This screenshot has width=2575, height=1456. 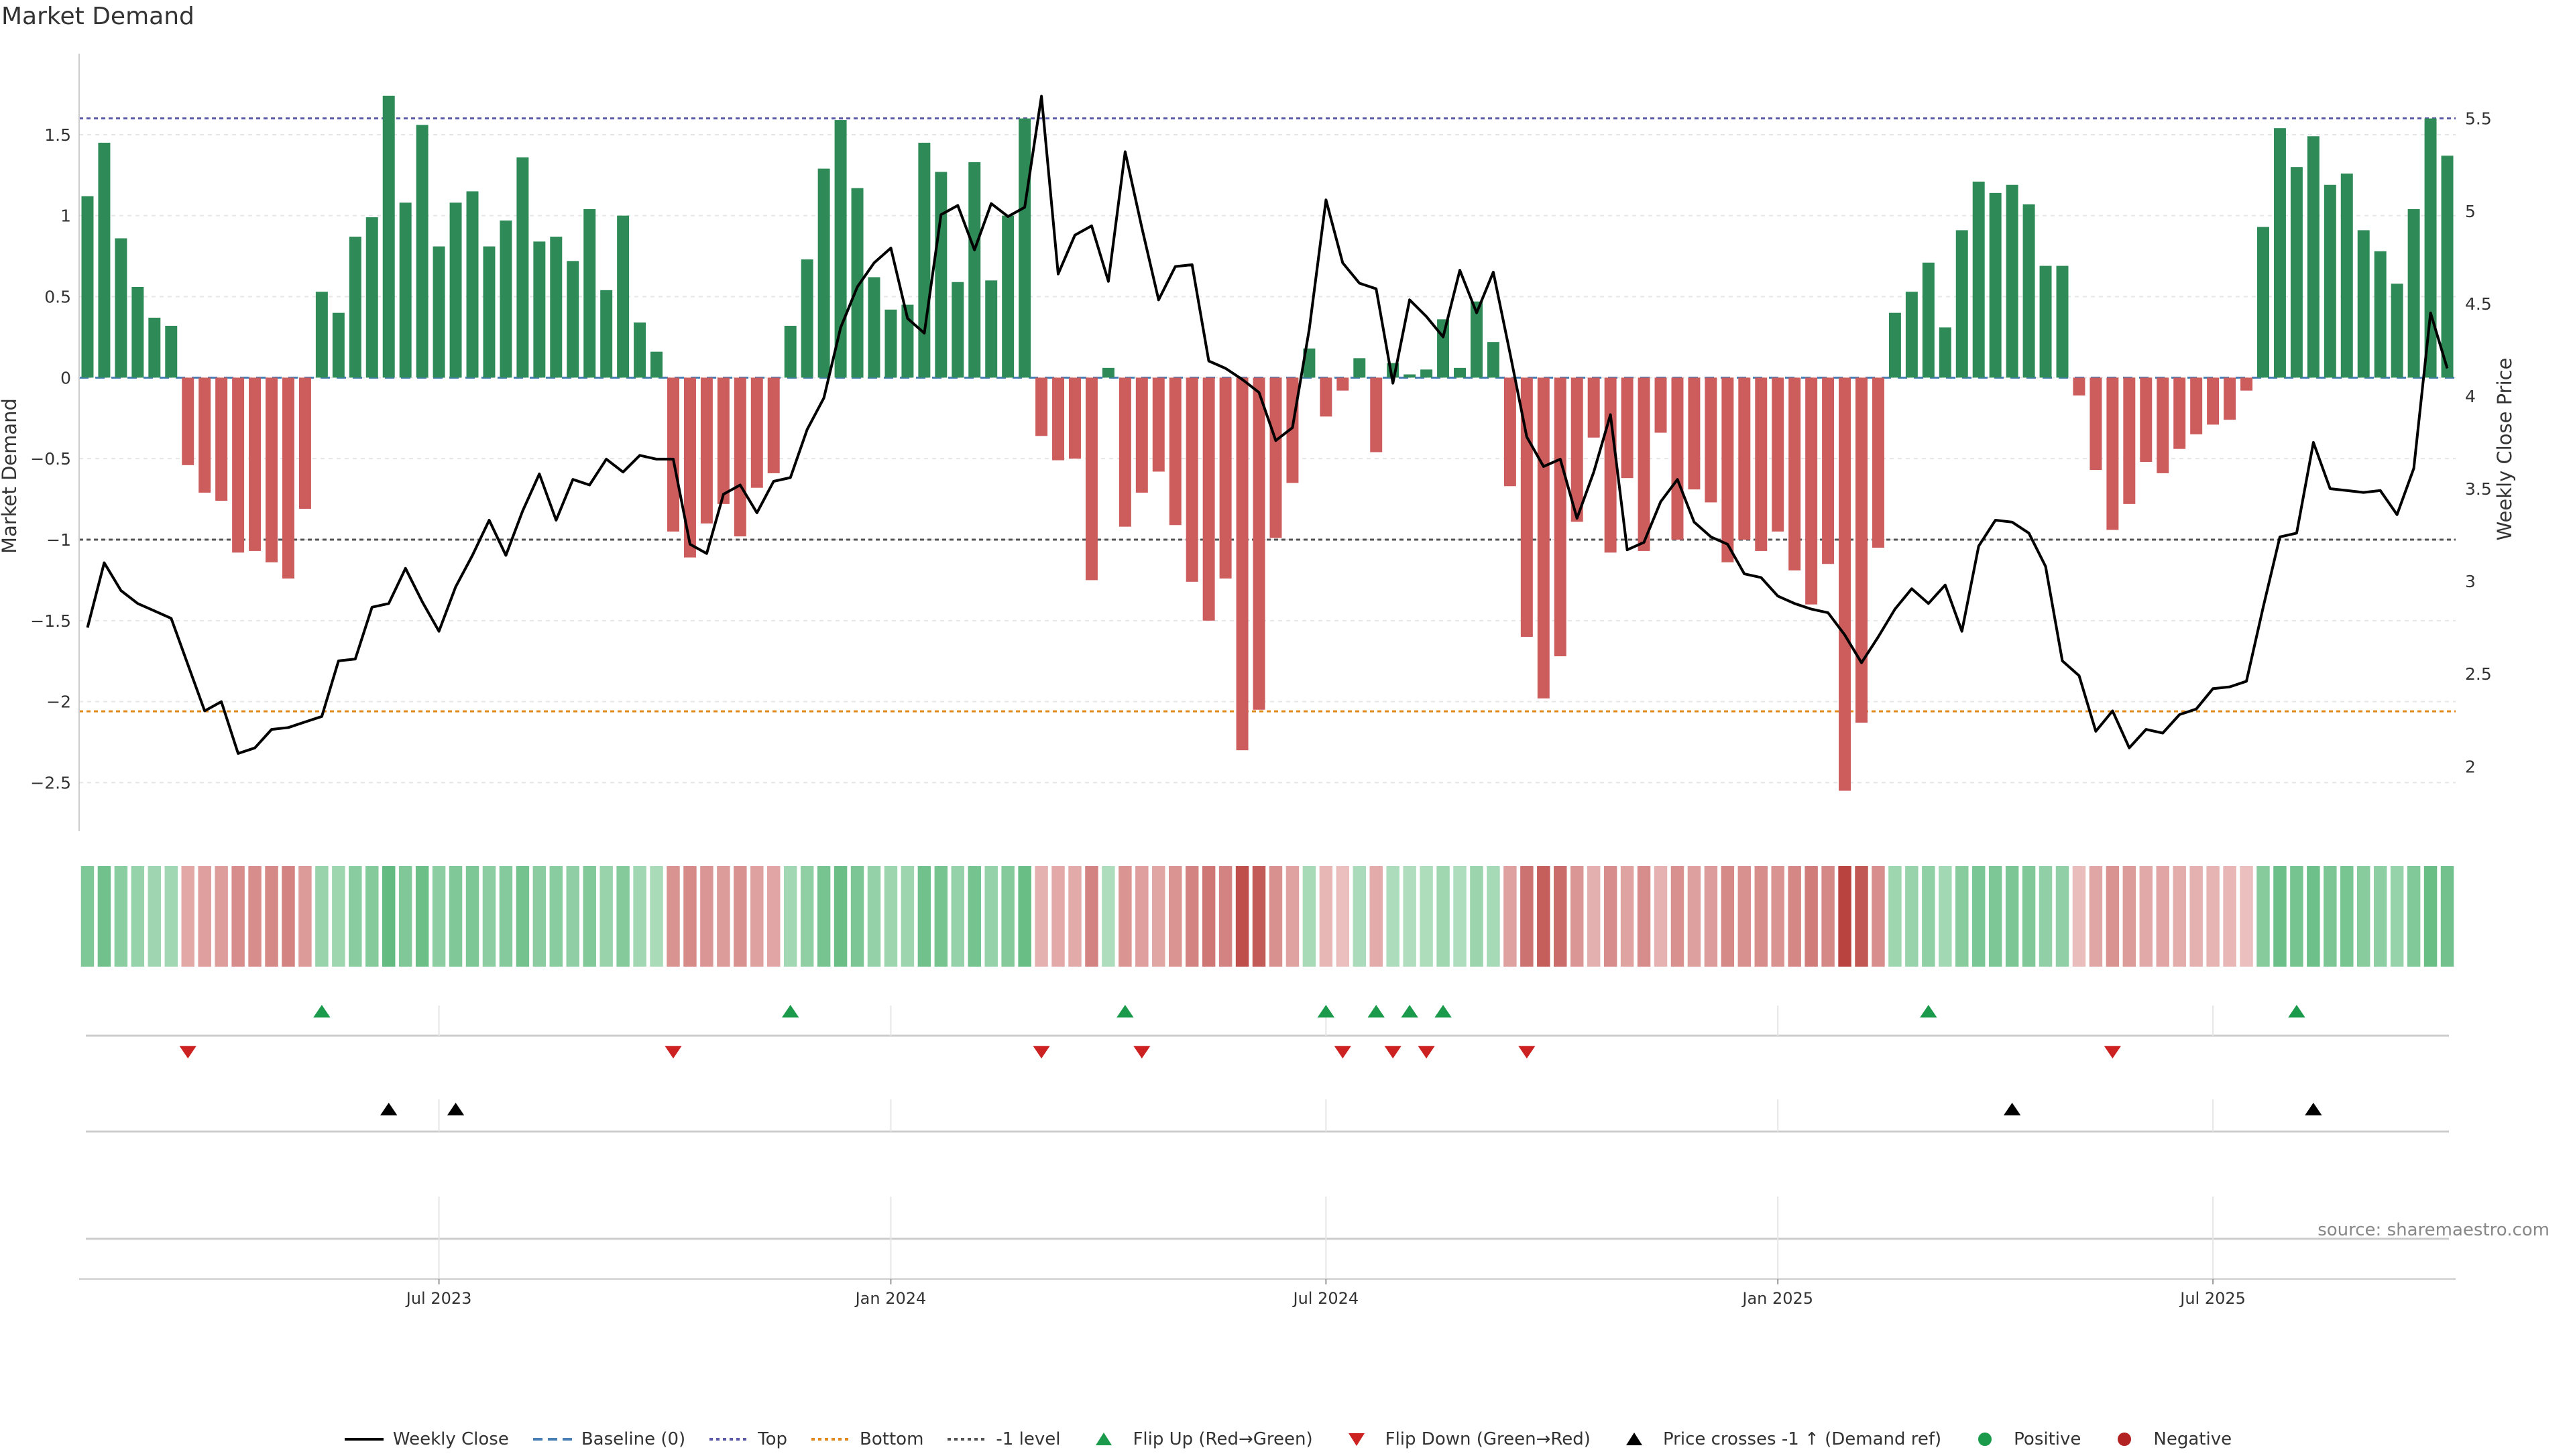 I want to click on y2-tick-label: 5.5, so click(x=2478, y=119).